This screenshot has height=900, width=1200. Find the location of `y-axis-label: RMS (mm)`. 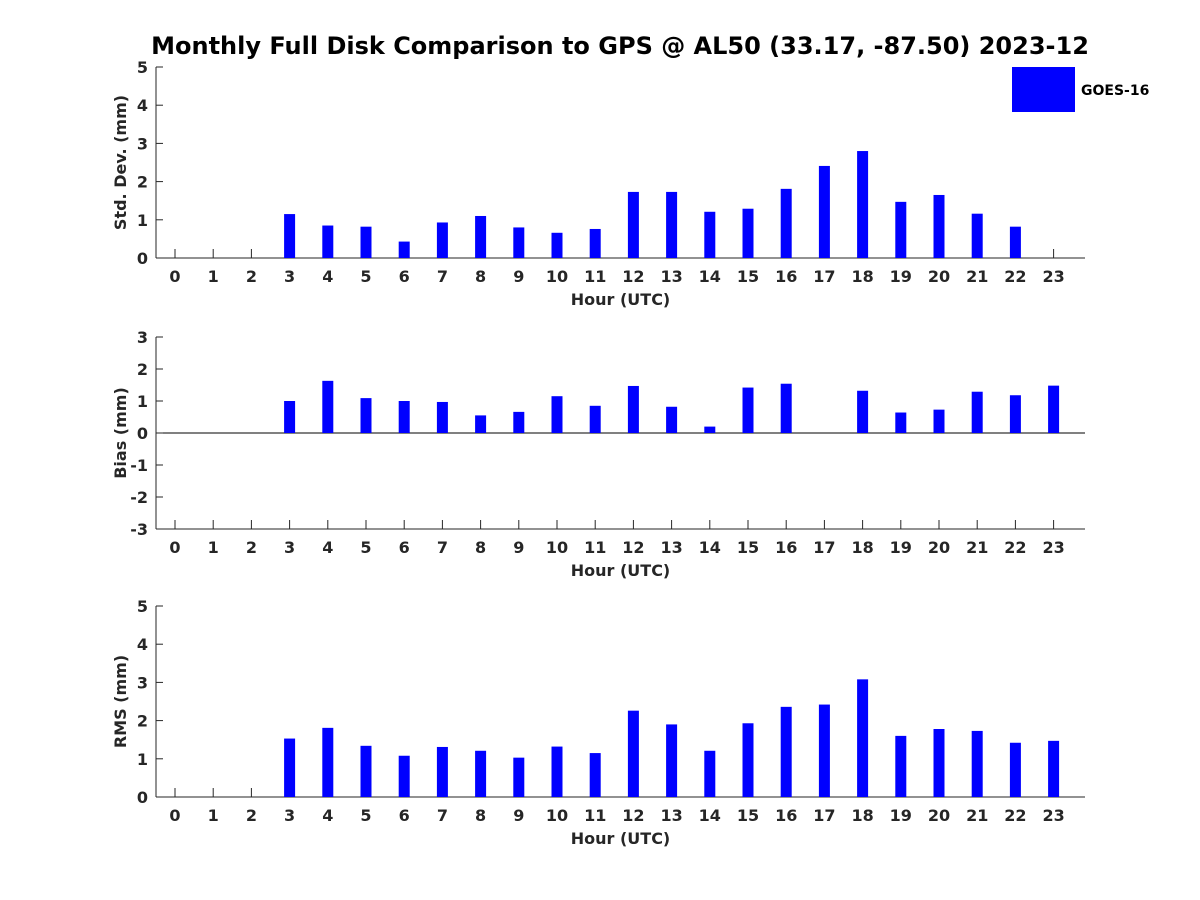

y-axis-label: RMS (mm) is located at coordinates (120, 701).